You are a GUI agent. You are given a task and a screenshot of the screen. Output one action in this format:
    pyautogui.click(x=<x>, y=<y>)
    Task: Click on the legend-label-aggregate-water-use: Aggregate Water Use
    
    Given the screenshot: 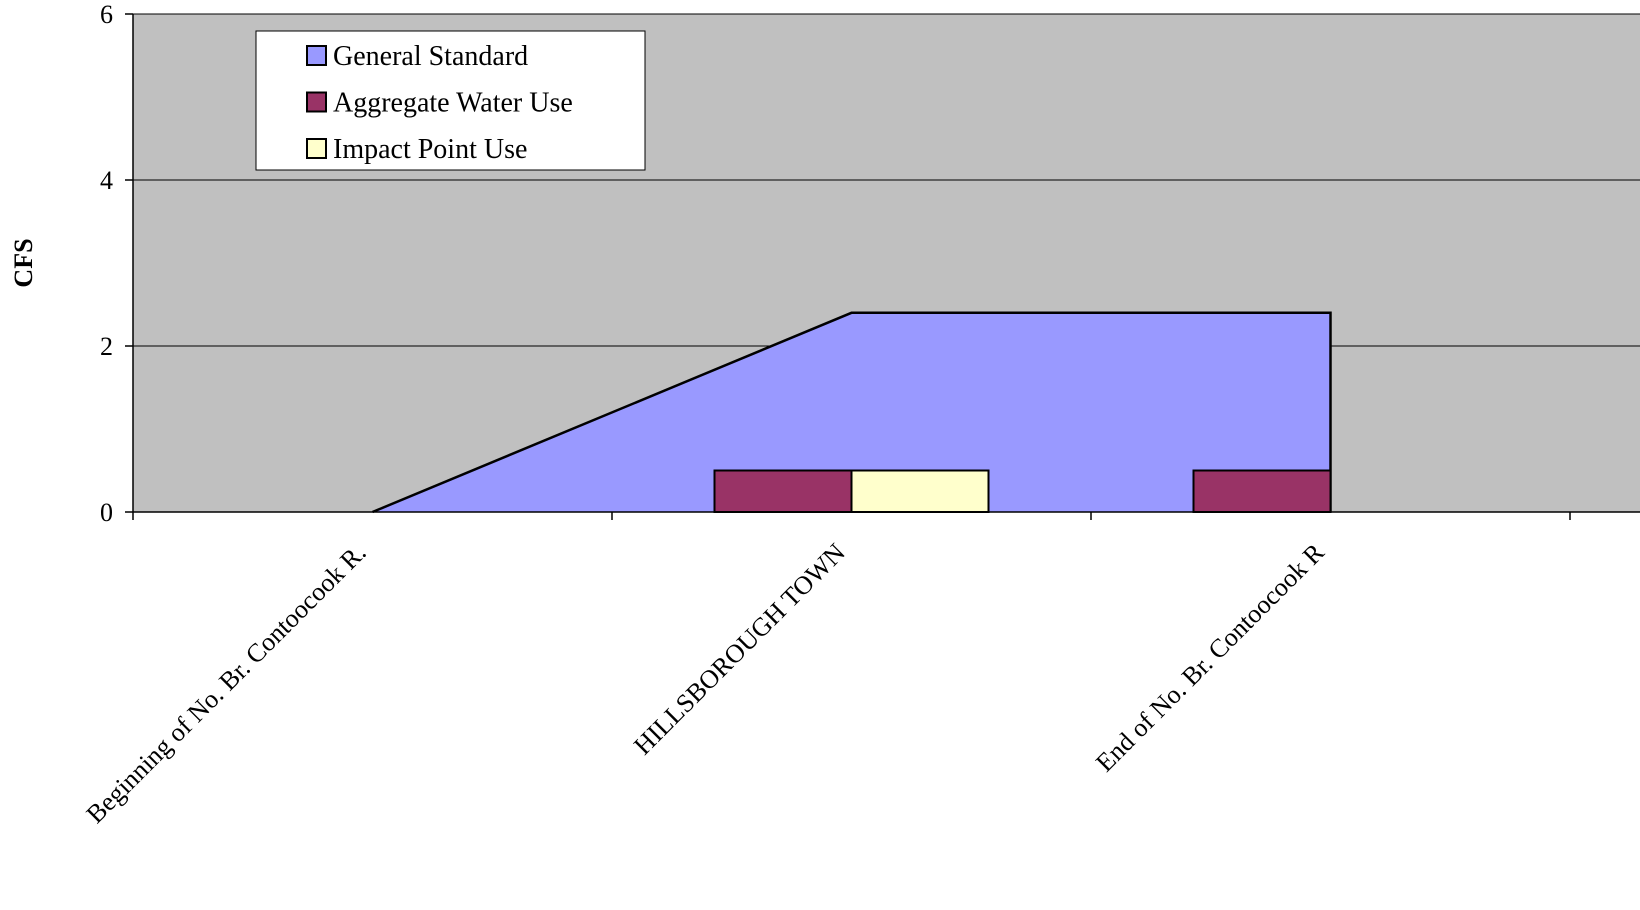 What is the action you would take?
    pyautogui.click(x=453, y=103)
    